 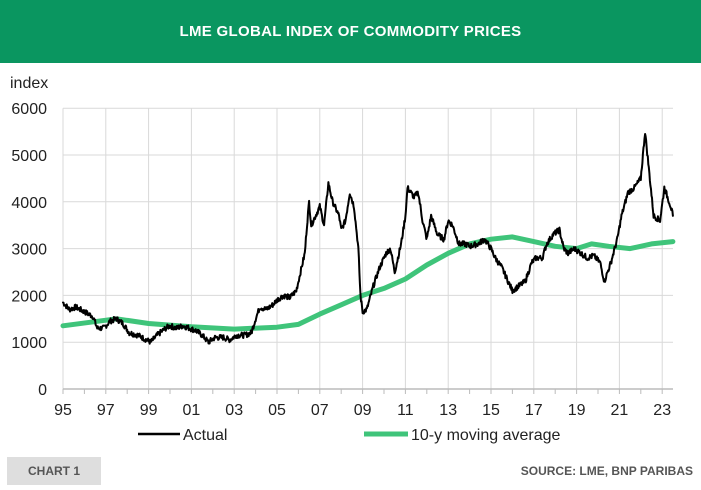 I want to click on x-tick-label: 17, so click(x=534, y=410).